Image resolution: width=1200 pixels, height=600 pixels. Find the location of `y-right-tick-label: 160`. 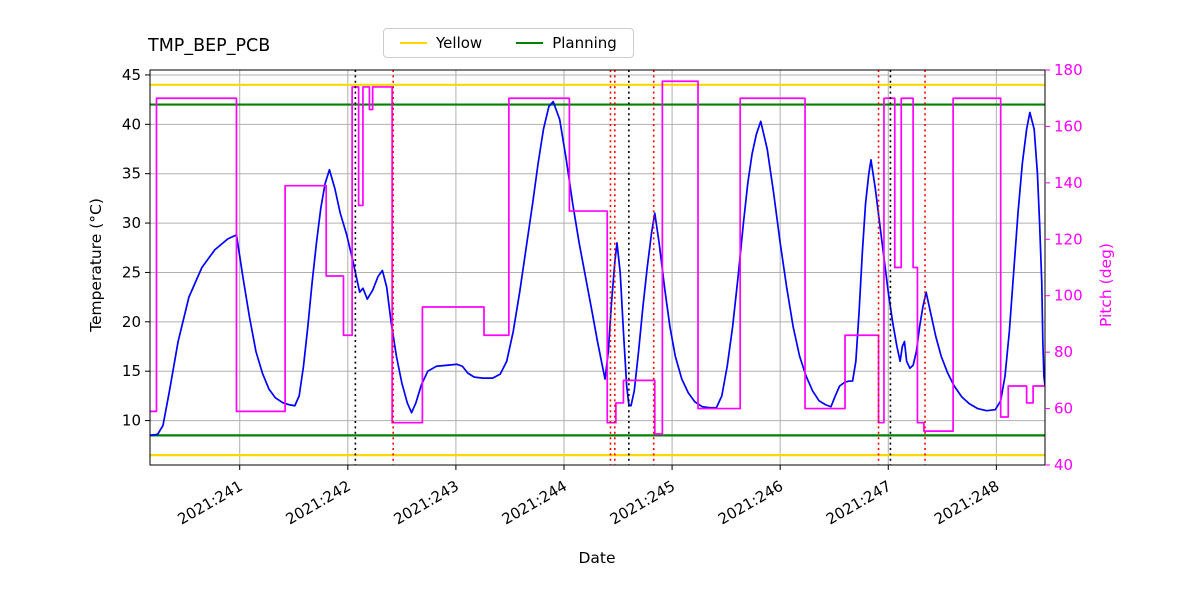

y-right-tick-label: 160 is located at coordinates (1068, 126).